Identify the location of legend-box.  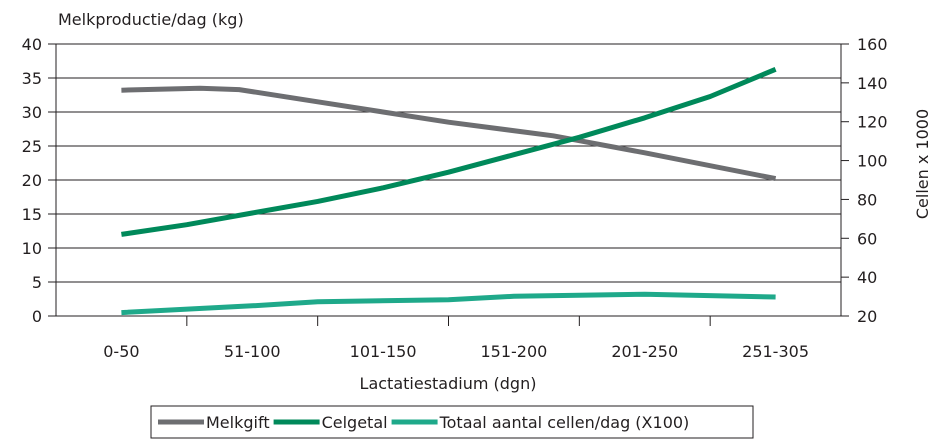
(452, 422).